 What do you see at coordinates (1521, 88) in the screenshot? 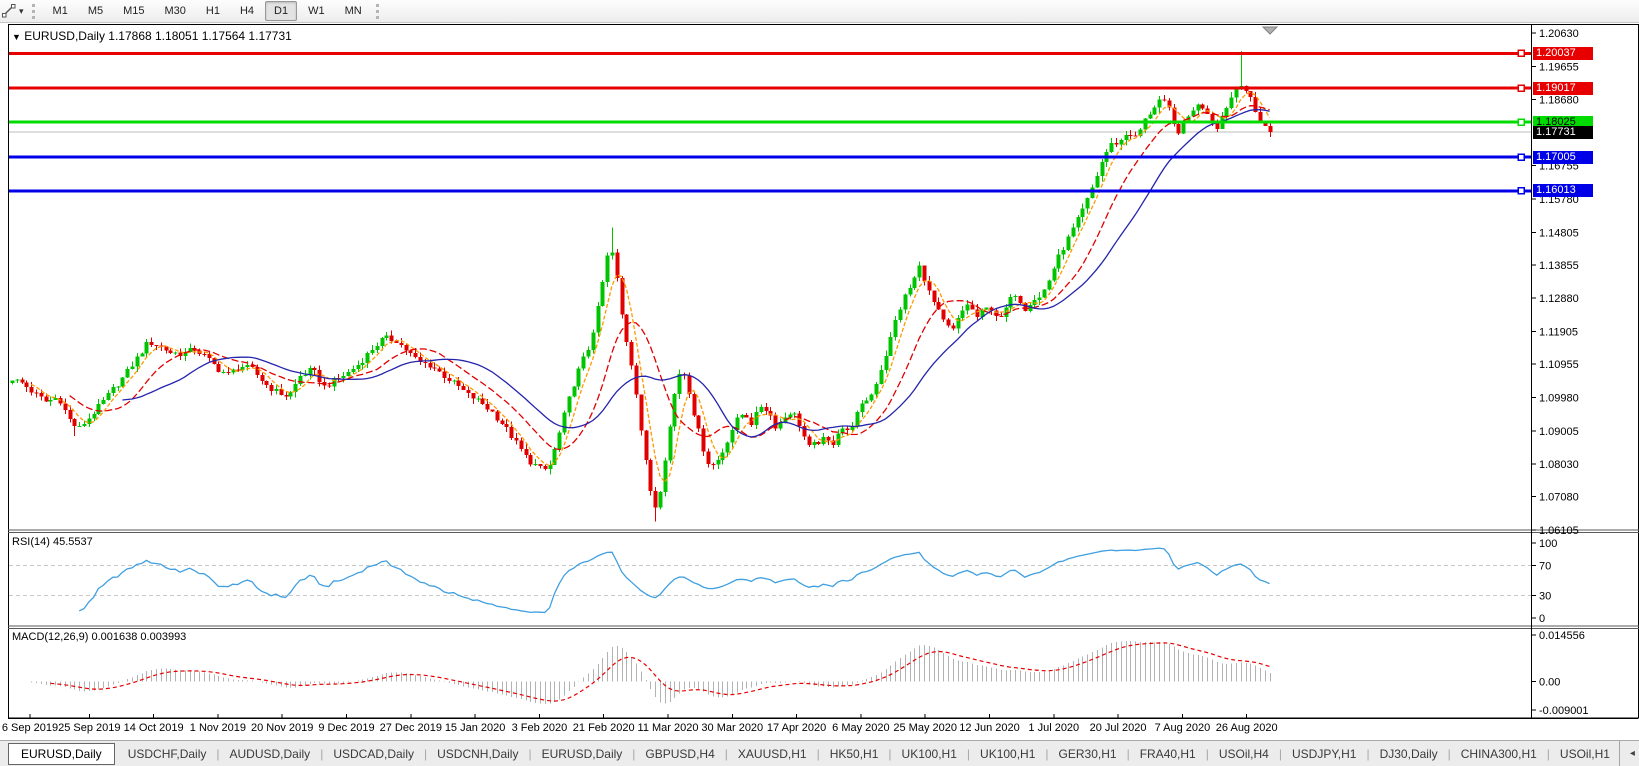
I see `hline-handle-1.19017` at bounding box center [1521, 88].